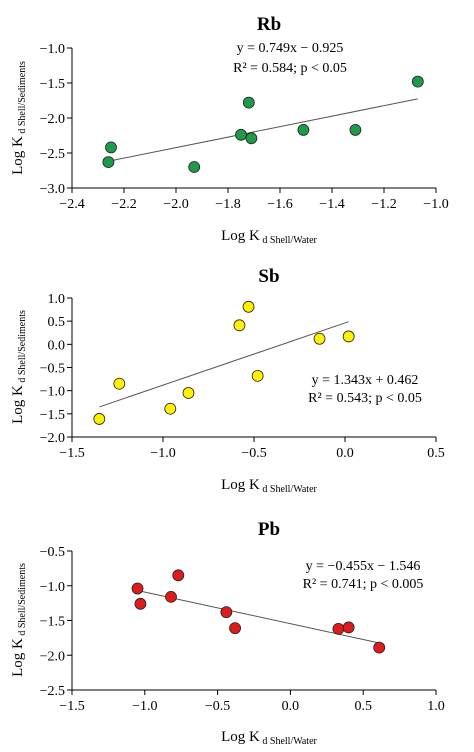  I want to click on regression-stats: R² = 0.741; p < 0.005, so click(363, 584).